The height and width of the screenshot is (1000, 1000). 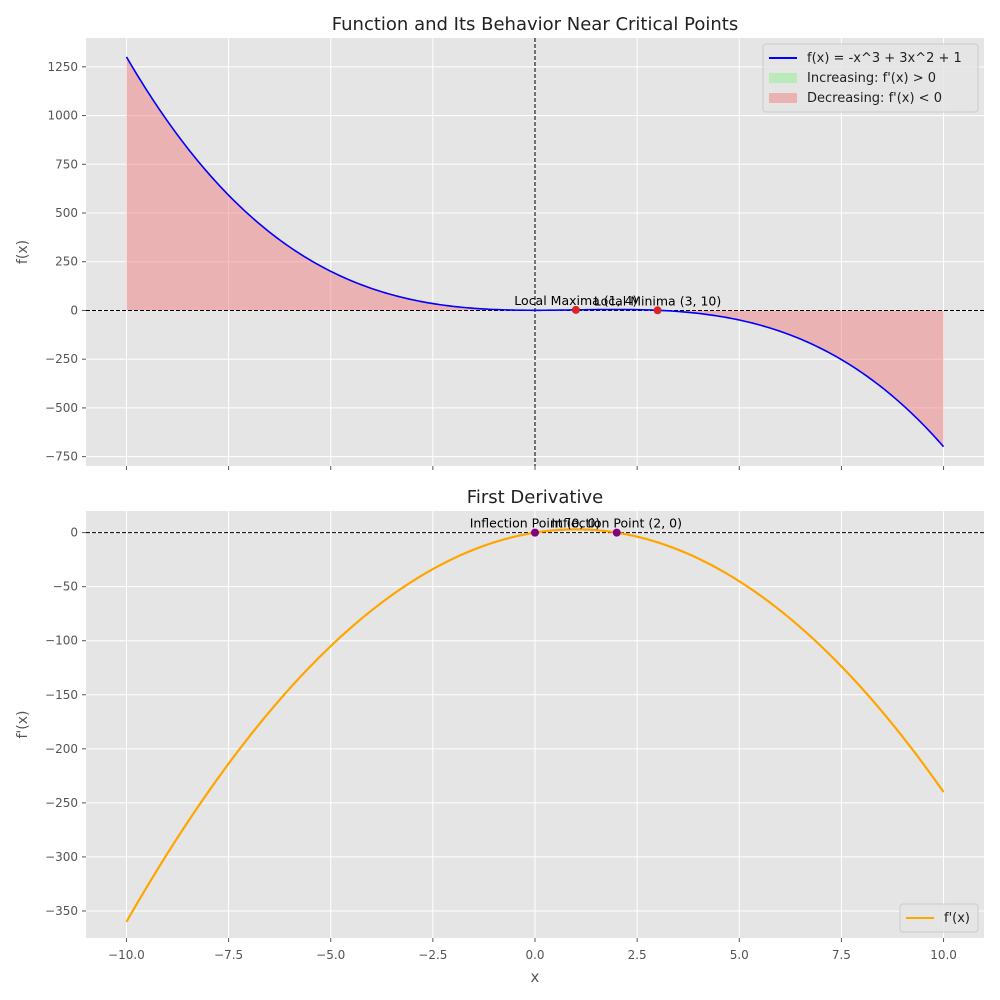 I want to click on x-tick-label: 10.0, so click(x=943, y=955).